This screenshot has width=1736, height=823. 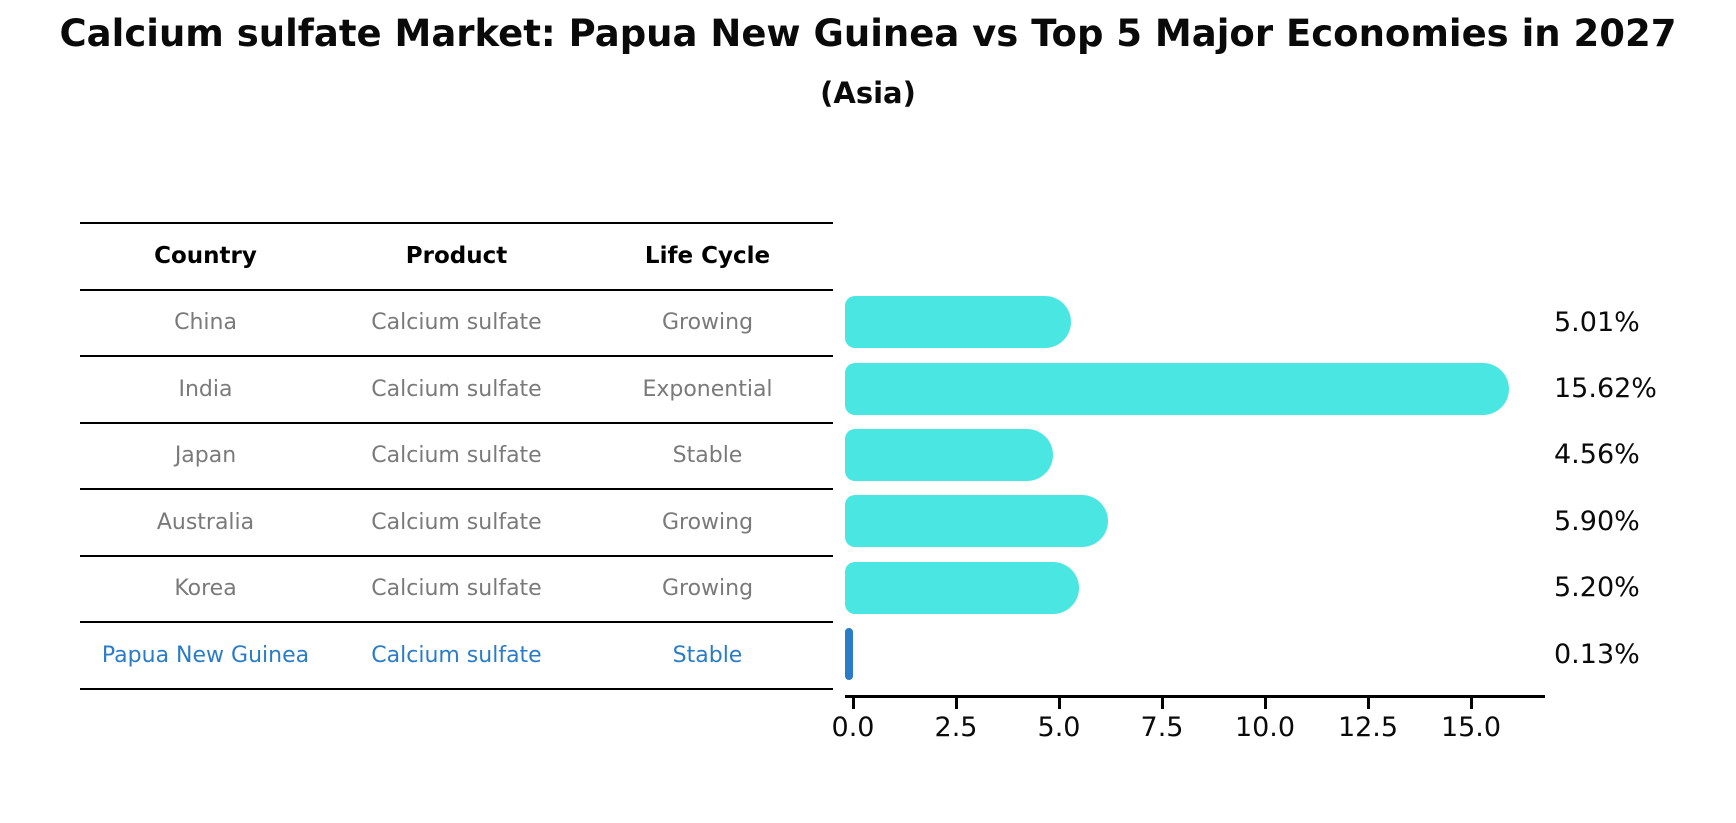 What do you see at coordinates (1368, 727) in the screenshot?
I see `x-tick-label: 12.5` at bounding box center [1368, 727].